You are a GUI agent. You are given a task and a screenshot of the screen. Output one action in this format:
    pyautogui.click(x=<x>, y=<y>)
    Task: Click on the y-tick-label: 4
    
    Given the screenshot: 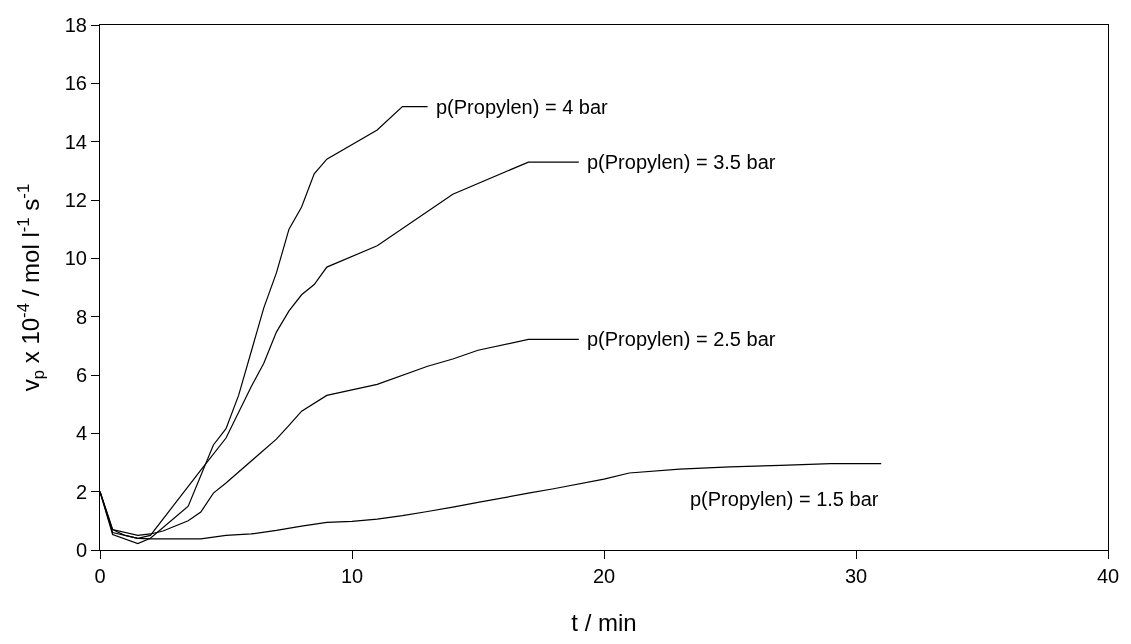 What is the action you would take?
    pyautogui.click(x=81, y=433)
    